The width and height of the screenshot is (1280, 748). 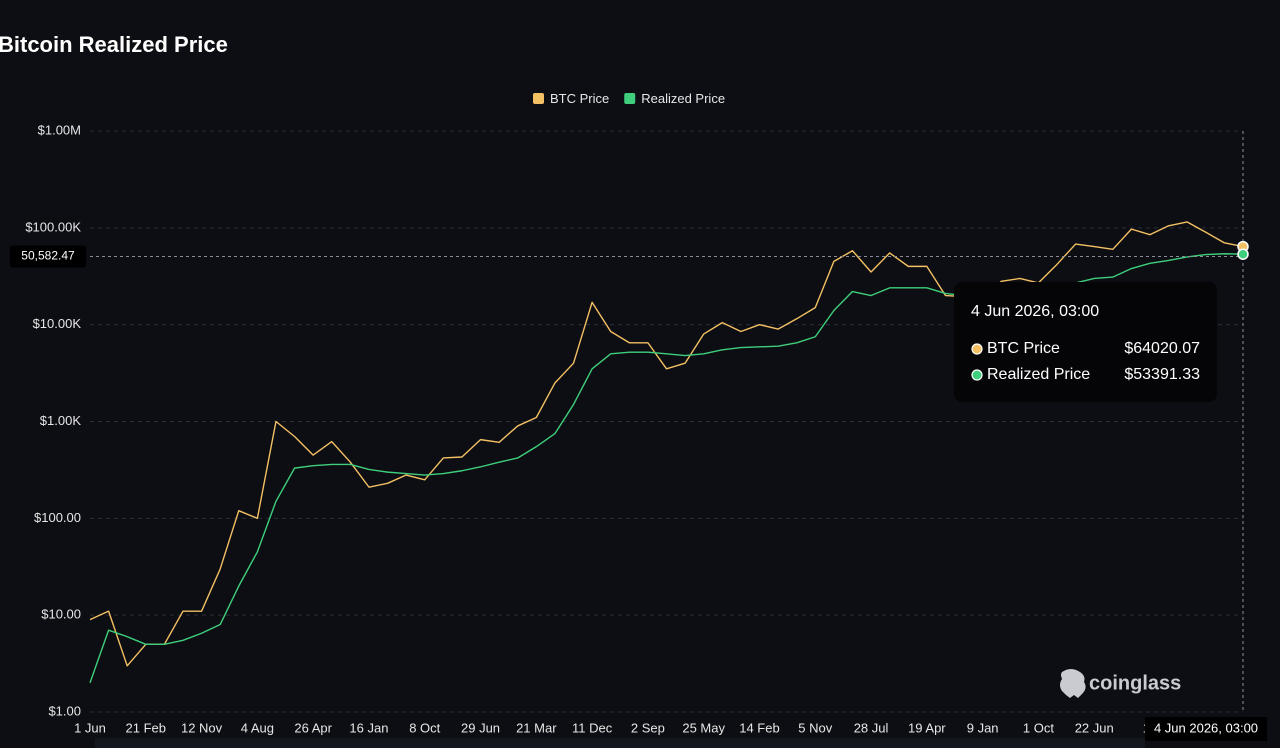 I want to click on x-tick-label: 19 Apr, so click(x=927, y=727).